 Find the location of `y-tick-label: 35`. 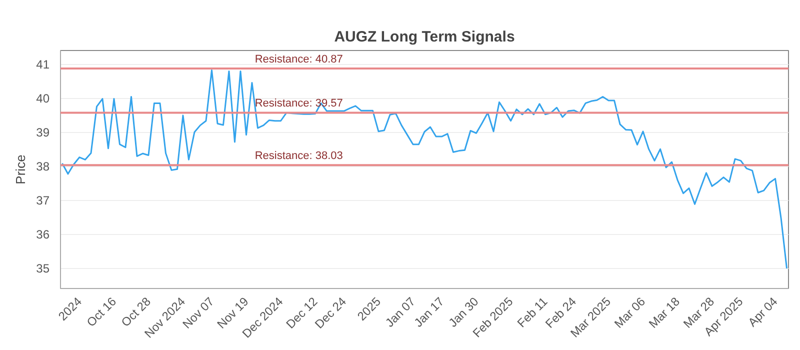

y-tick-label: 35 is located at coordinates (43, 269).